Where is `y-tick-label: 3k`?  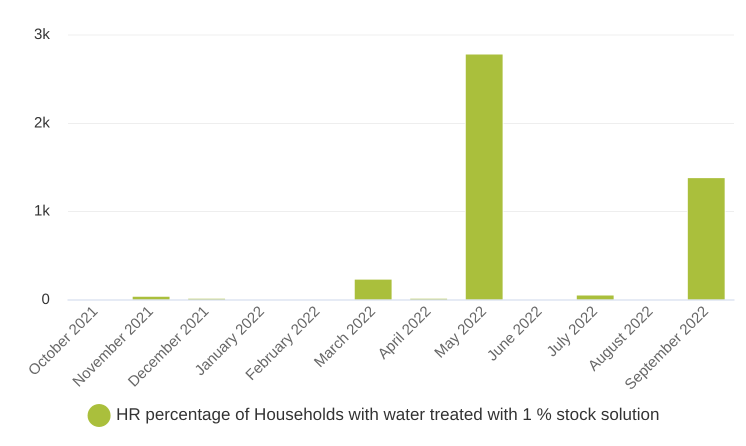
y-tick-label: 3k is located at coordinates (42, 35).